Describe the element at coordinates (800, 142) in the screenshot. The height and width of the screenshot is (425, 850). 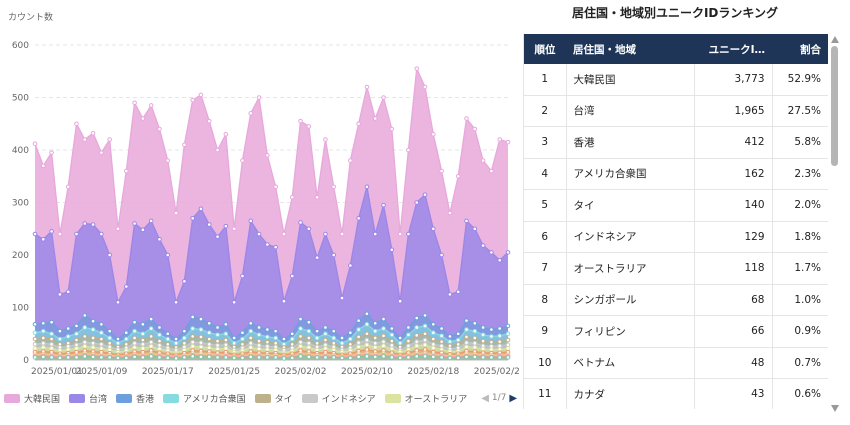
I see `cell-share: 5.8%` at that location.